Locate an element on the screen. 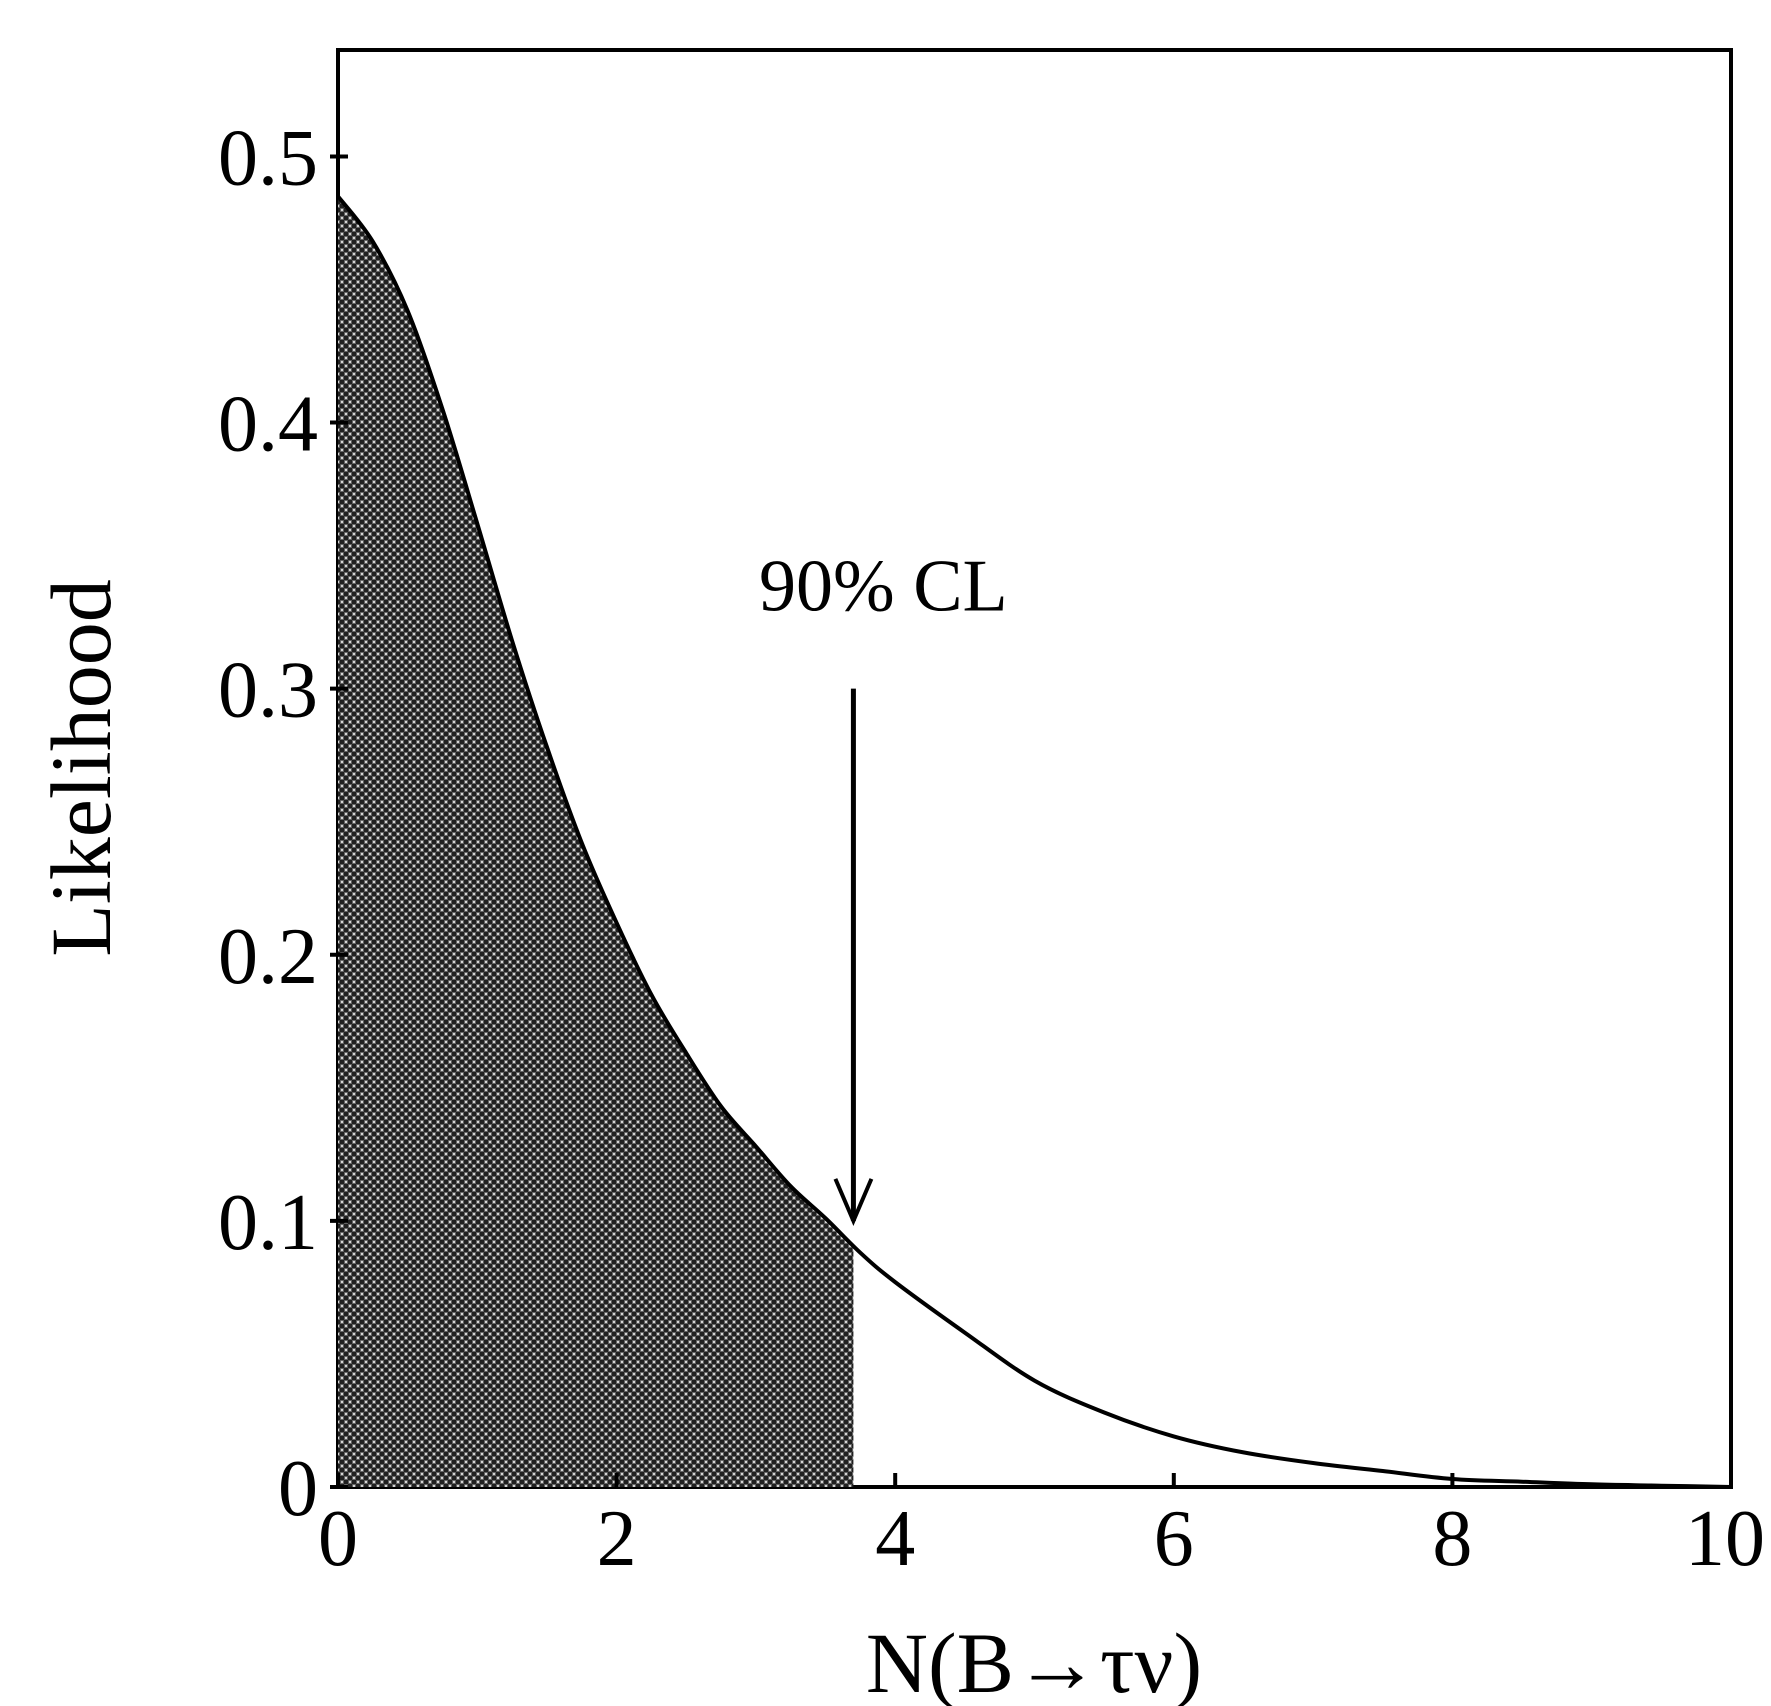 This screenshot has width=1771, height=1706. x-tick-label: 0 is located at coordinates (338, 1539).